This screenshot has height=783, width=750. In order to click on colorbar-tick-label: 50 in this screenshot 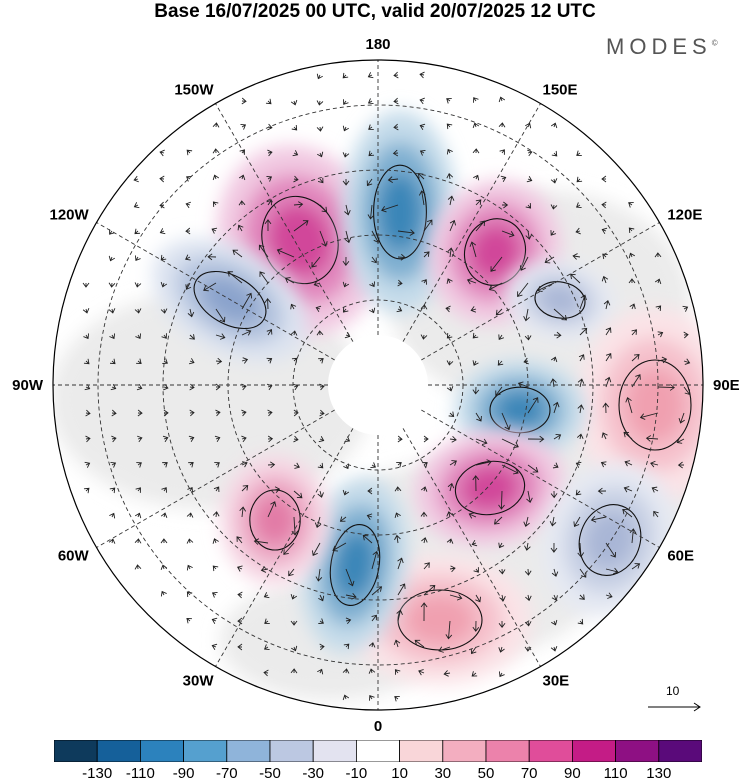, I will do `click(486, 773)`.